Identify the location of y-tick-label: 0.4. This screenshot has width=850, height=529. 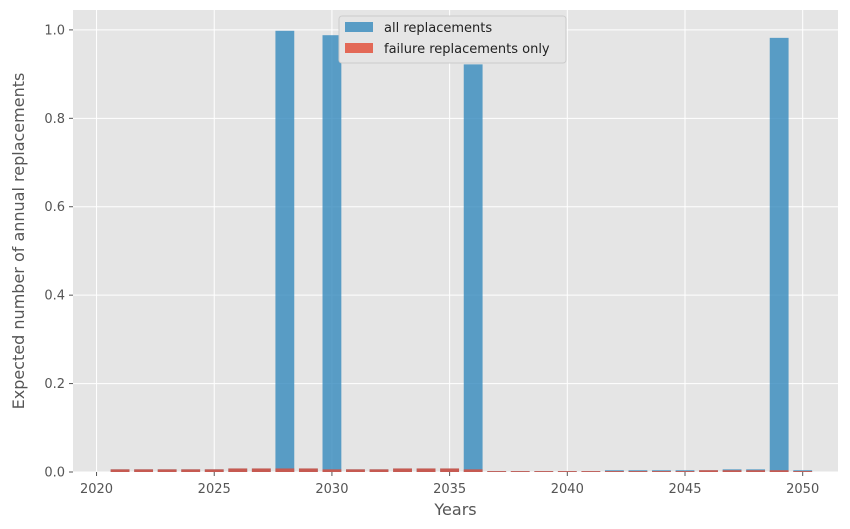
(54, 296).